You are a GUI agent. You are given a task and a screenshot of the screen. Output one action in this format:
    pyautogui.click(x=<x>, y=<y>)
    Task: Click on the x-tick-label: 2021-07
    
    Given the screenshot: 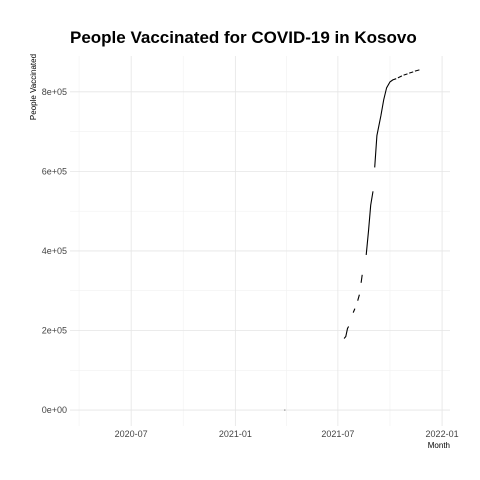 What is the action you would take?
    pyautogui.click(x=337, y=434)
    